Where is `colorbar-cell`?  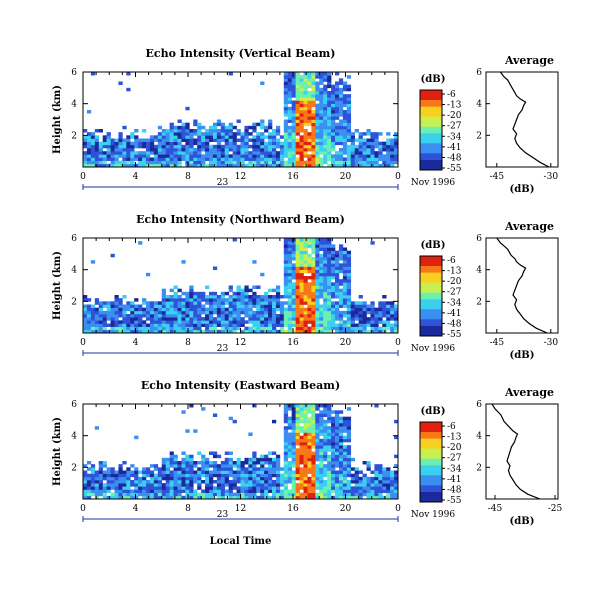
colorbar-cell is located at coordinates (431, 470).